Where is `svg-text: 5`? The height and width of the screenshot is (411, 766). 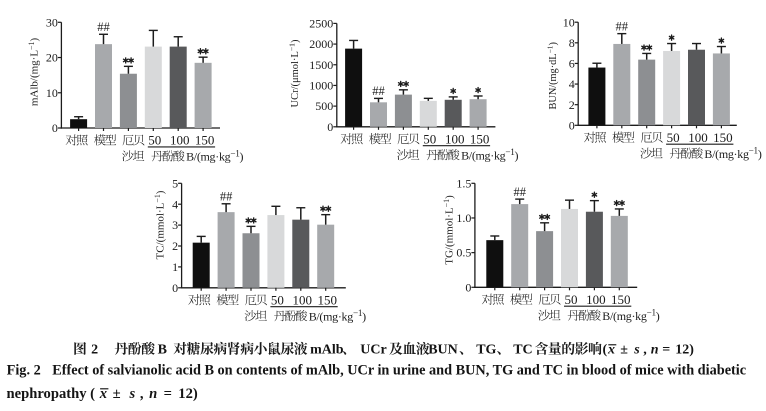 svg-text: 5 is located at coordinates (175, 183).